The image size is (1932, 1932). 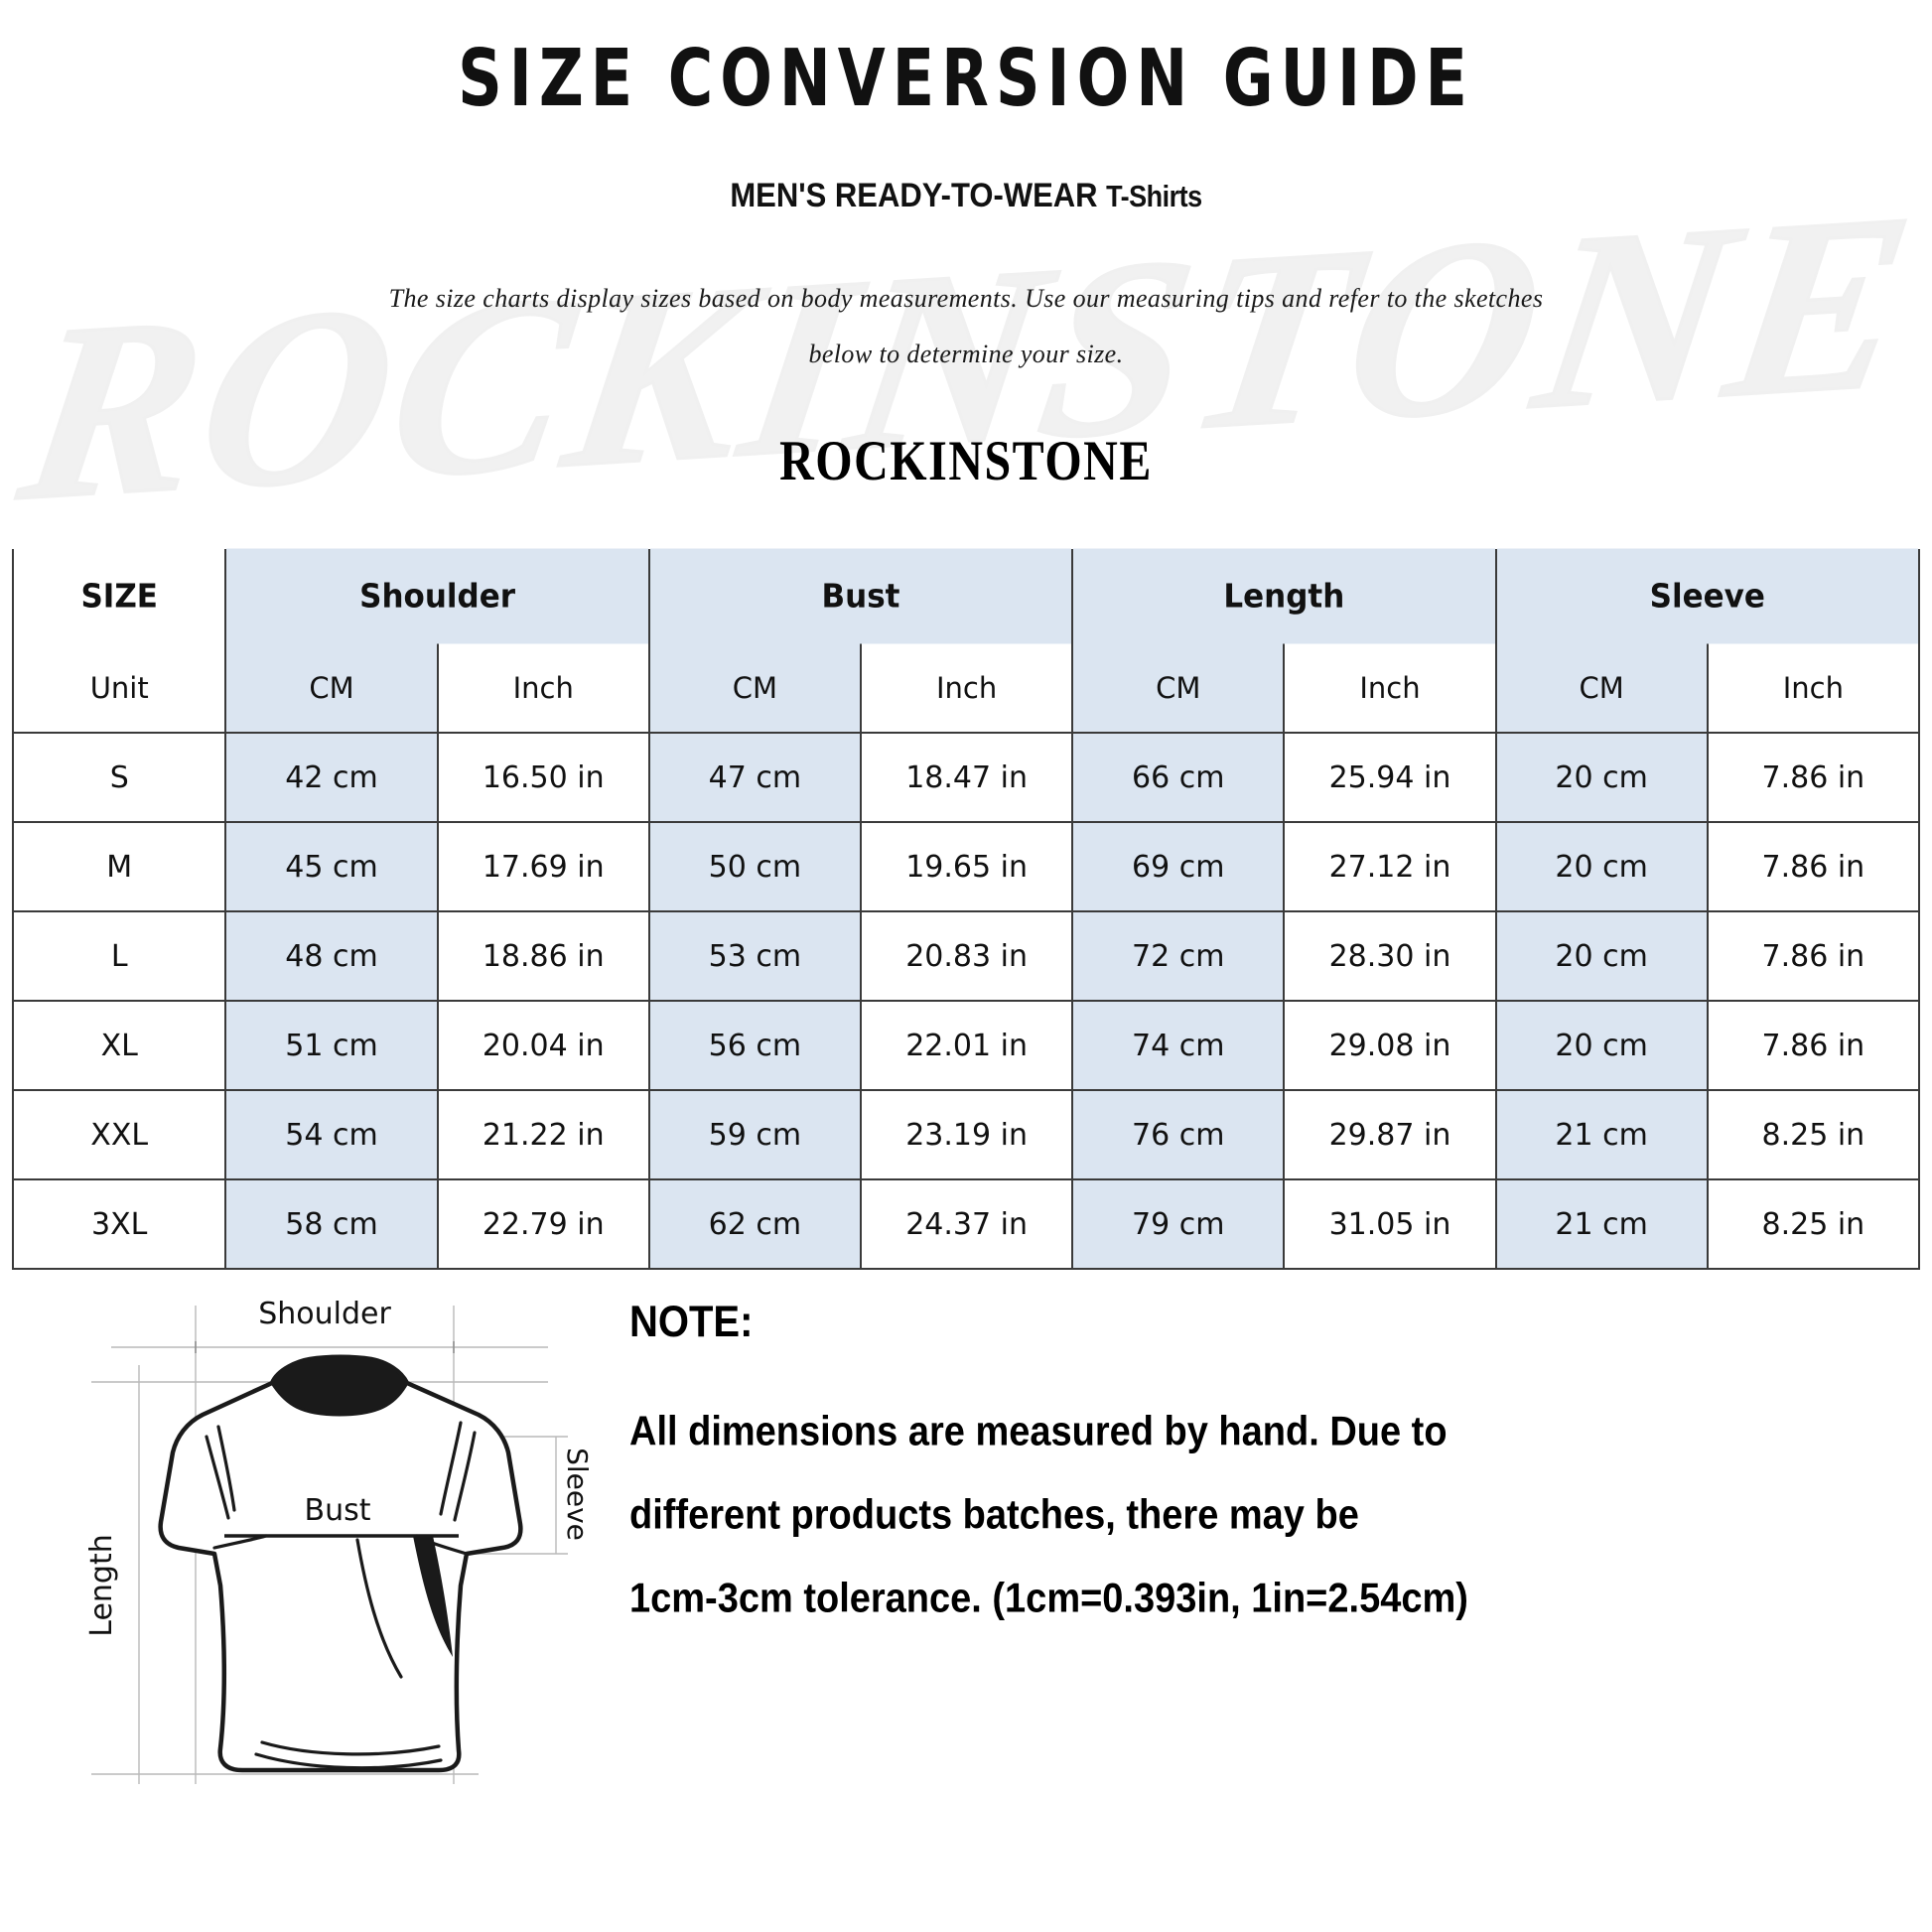 I want to click on cell-bust-cm: 47 cm, so click(x=755, y=777).